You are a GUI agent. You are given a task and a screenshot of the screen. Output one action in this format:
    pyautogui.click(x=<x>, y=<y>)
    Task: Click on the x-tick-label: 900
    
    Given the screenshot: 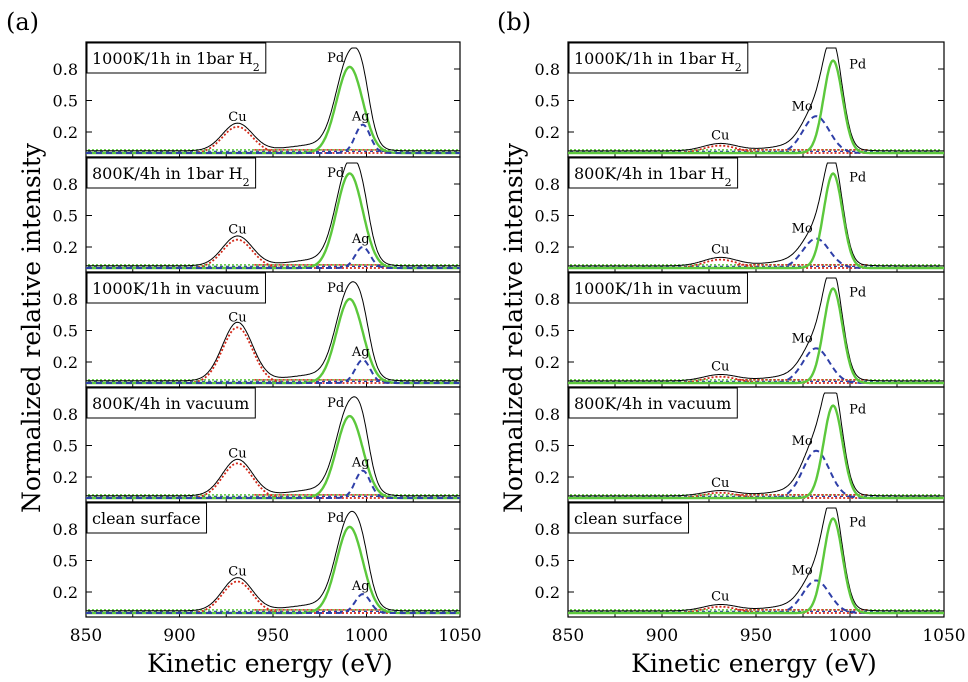 What is the action you would take?
    pyautogui.click(x=662, y=636)
    